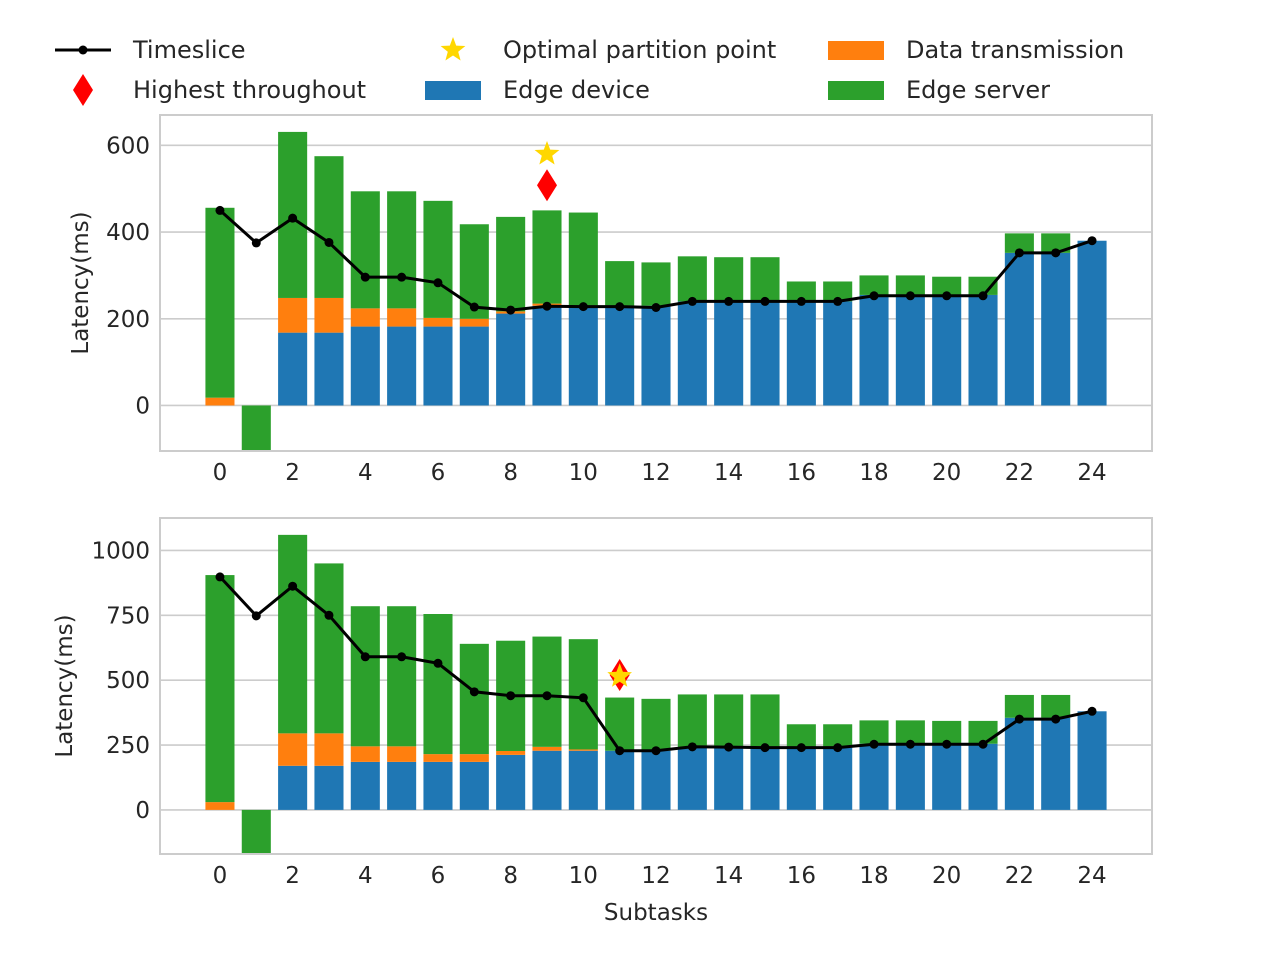 Image resolution: width=1280 pixels, height=960 pixels. What do you see at coordinates (1019, 473) in the screenshot?
I see `x-tick-label: 22` at bounding box center [1019, 473].